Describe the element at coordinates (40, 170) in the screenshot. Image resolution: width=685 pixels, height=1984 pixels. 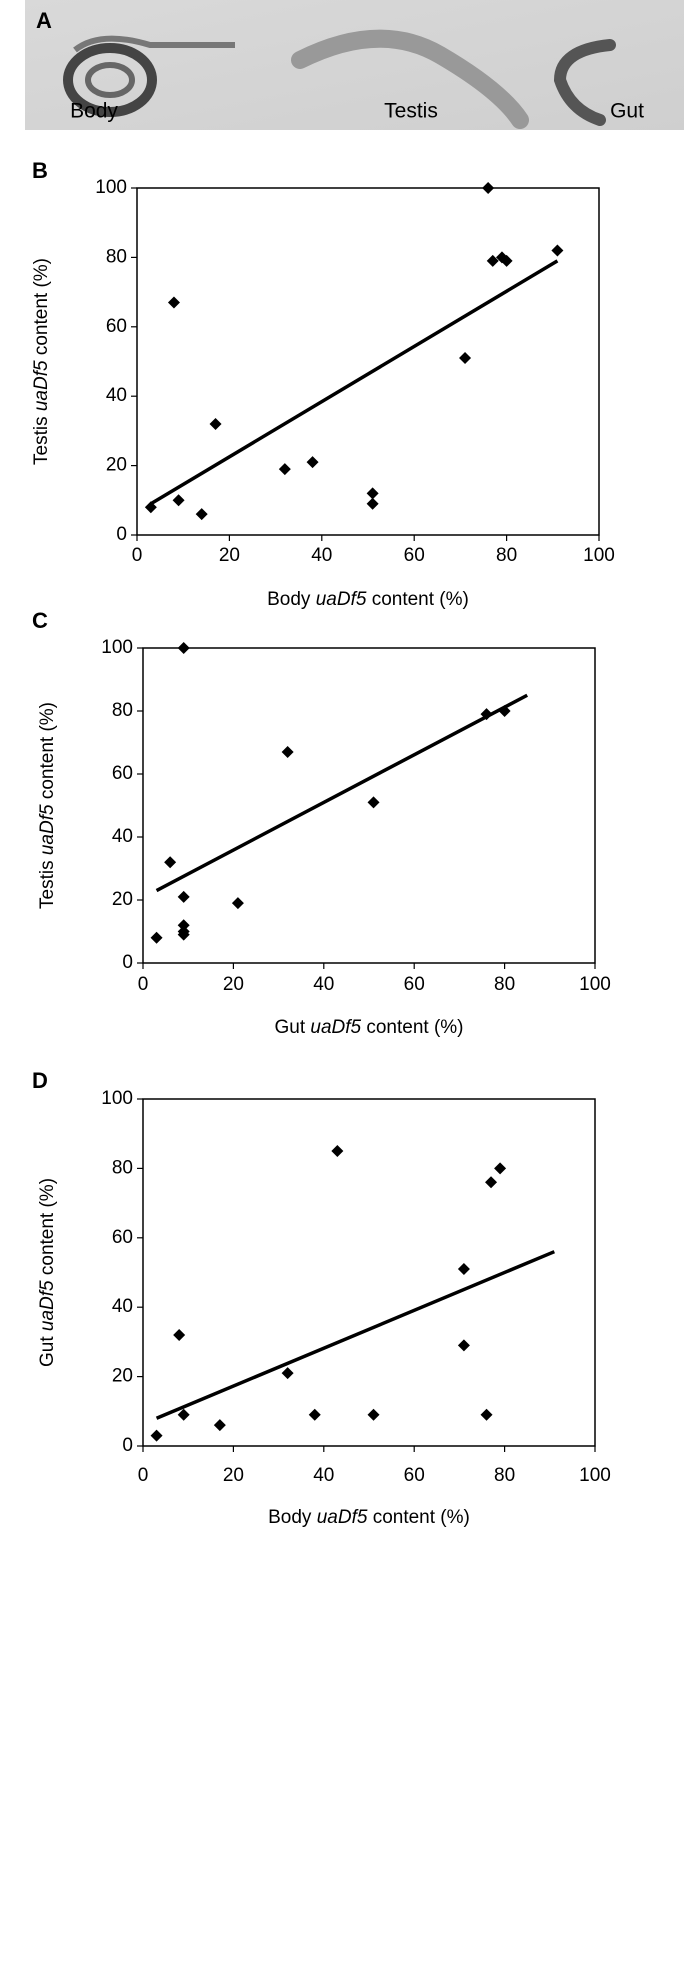
I see `panel-label: B` at that location.